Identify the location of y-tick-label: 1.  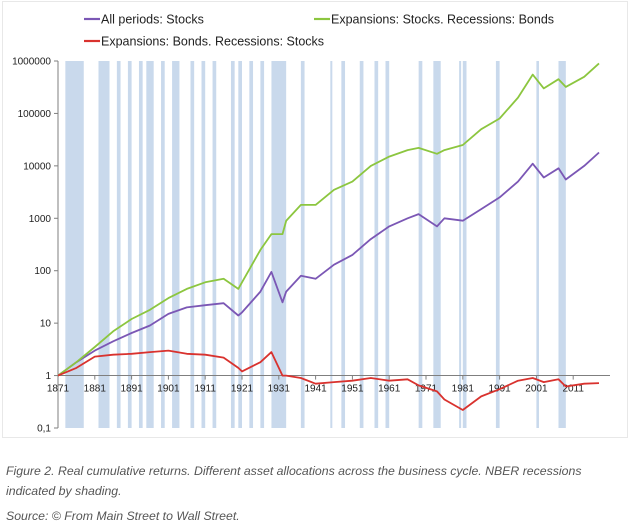
(48, 376).